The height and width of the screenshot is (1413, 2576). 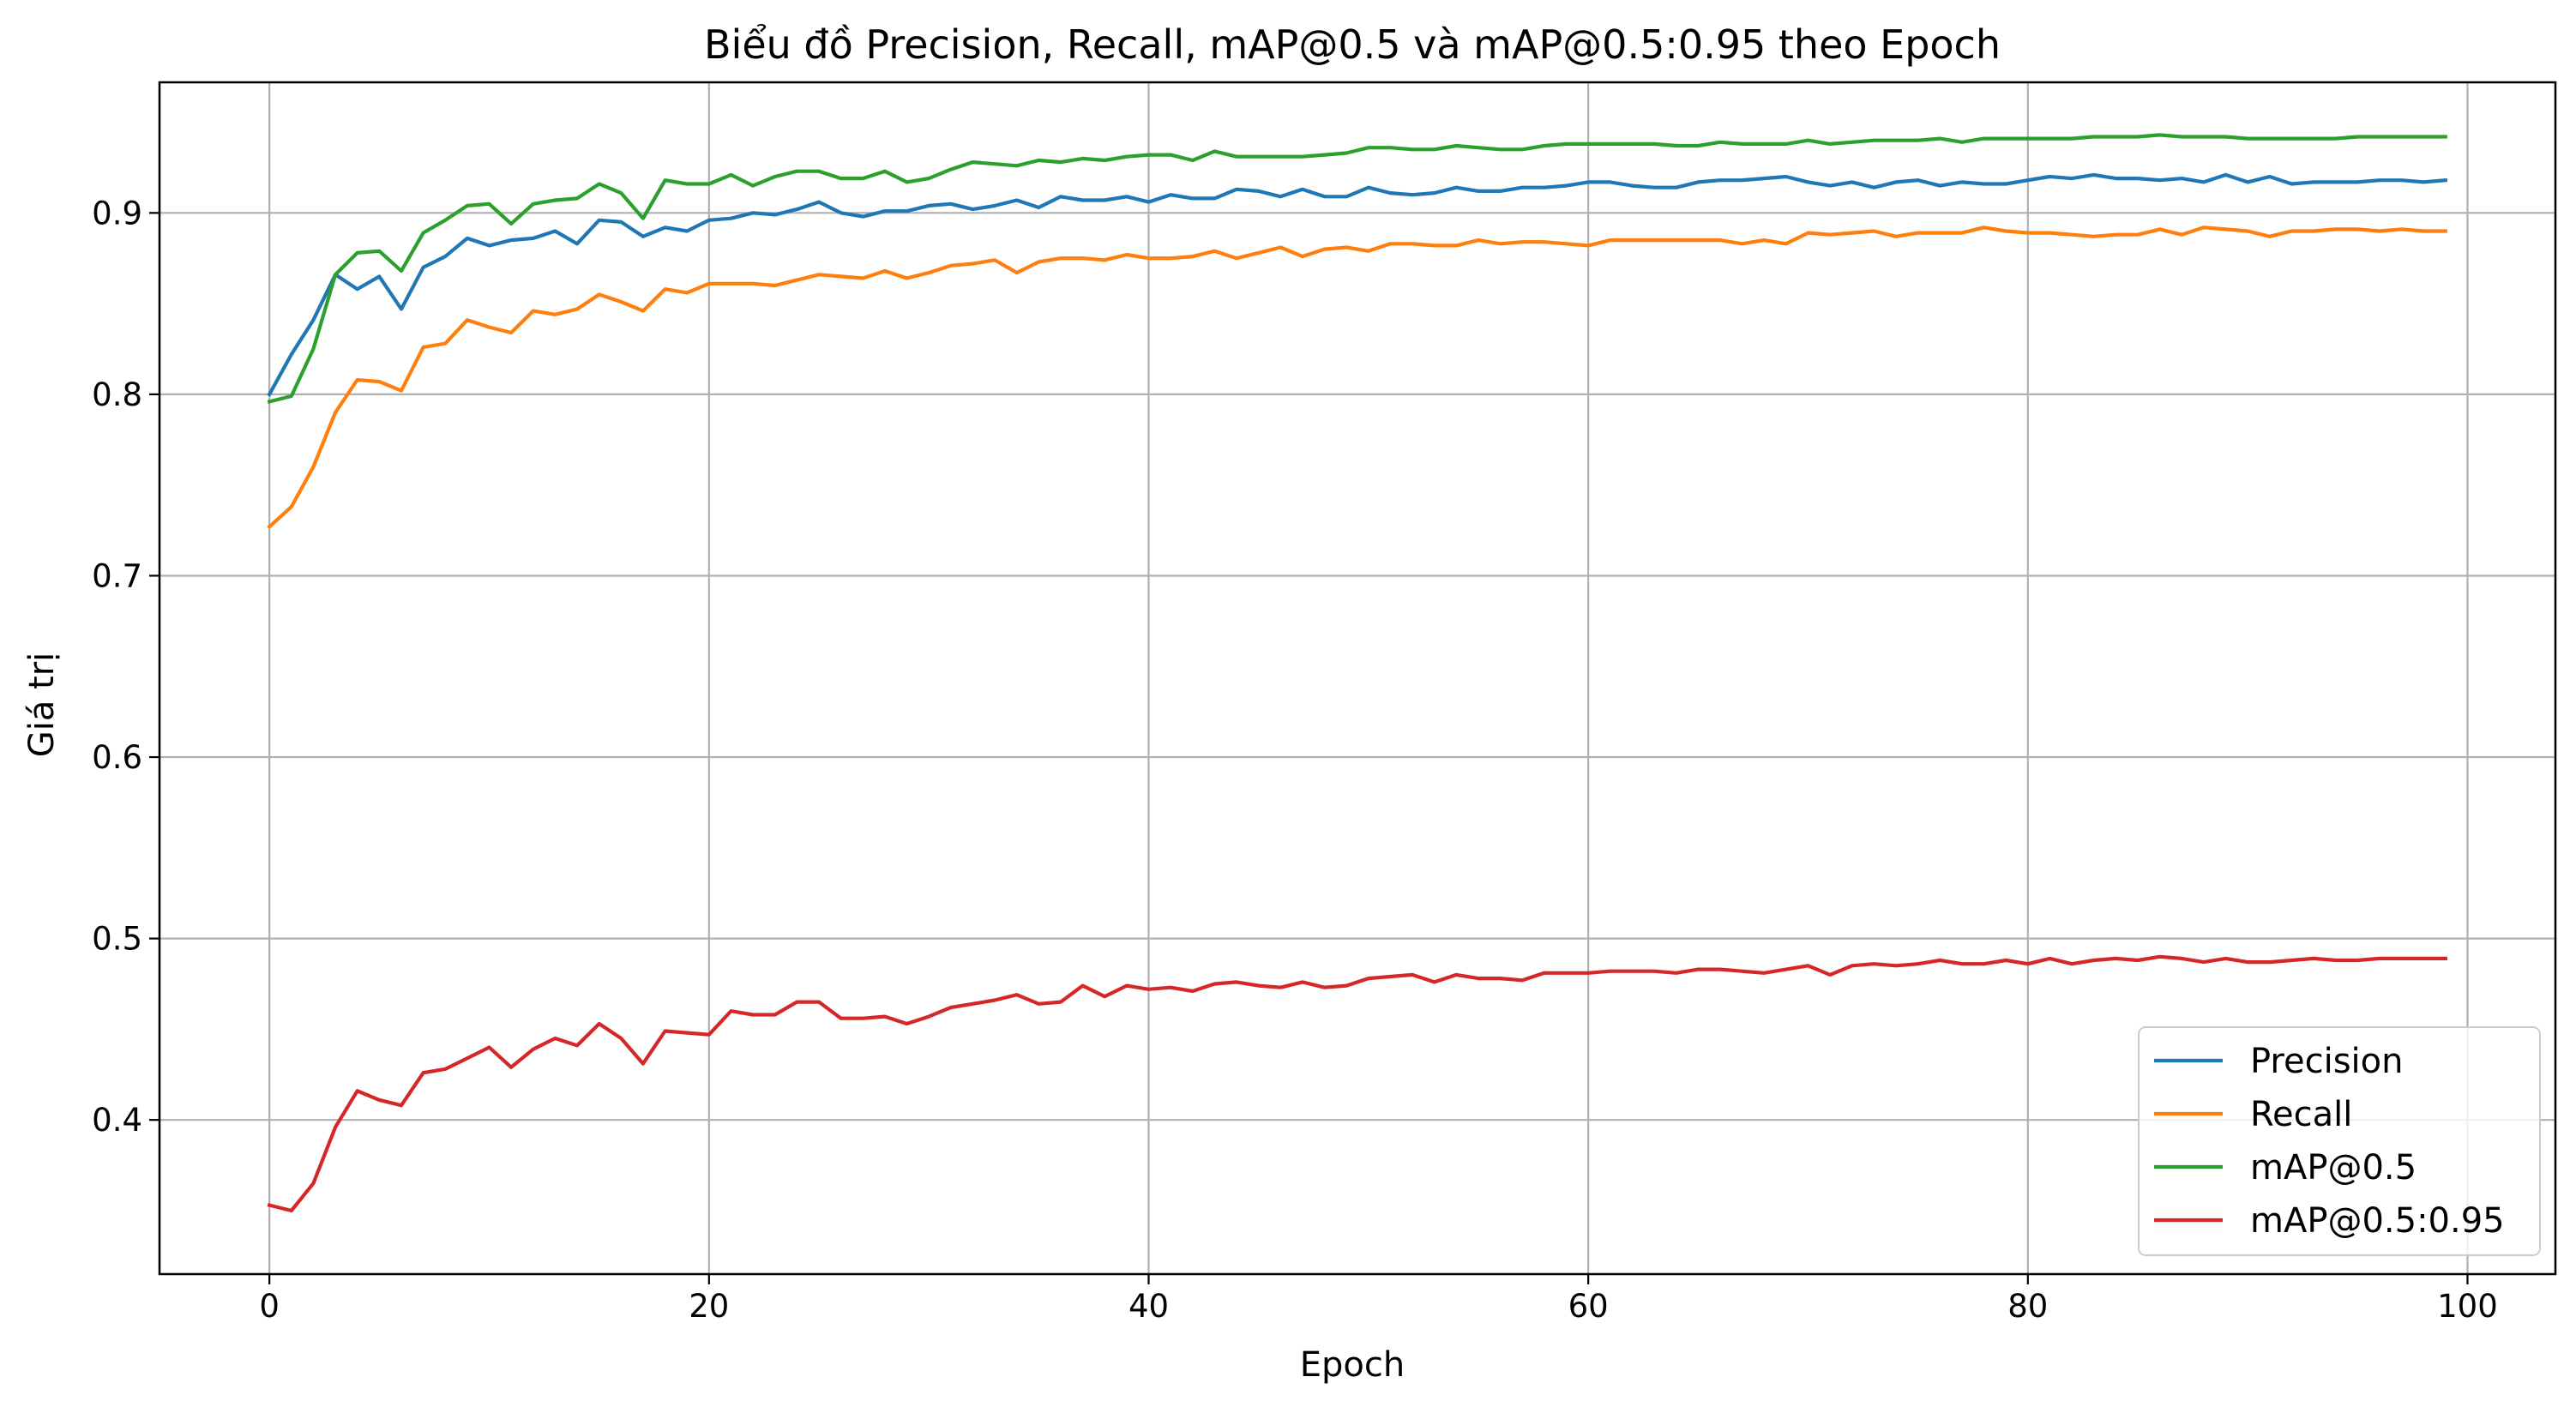 What do you see at coordinates (269, 1307) in the screenshot?
I see `x-tick-label: 0` at bounding box center [269, 1307].